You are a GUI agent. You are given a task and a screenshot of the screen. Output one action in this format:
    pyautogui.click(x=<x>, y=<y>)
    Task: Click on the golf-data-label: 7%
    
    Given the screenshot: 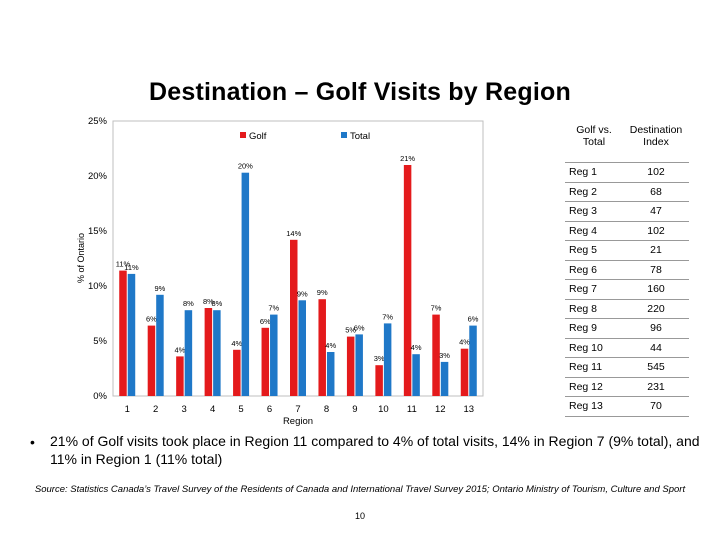 What is the action you would take?
    pyautogui.click(x=436, y=308)
    